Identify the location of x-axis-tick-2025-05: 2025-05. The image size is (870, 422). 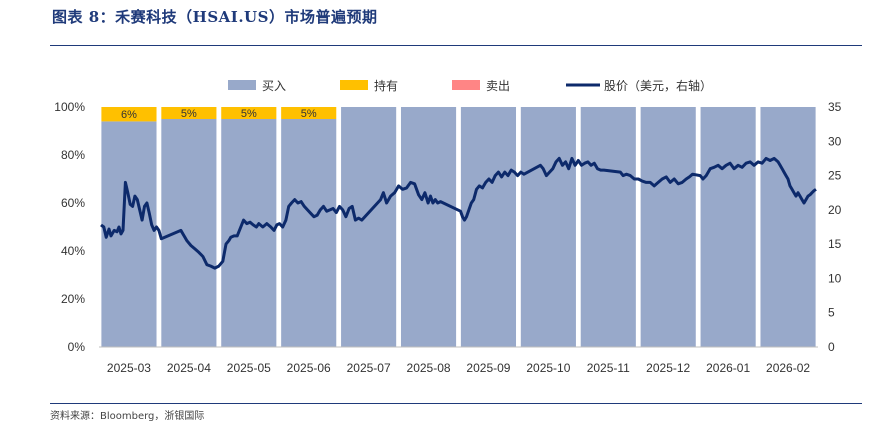
(249, 368).